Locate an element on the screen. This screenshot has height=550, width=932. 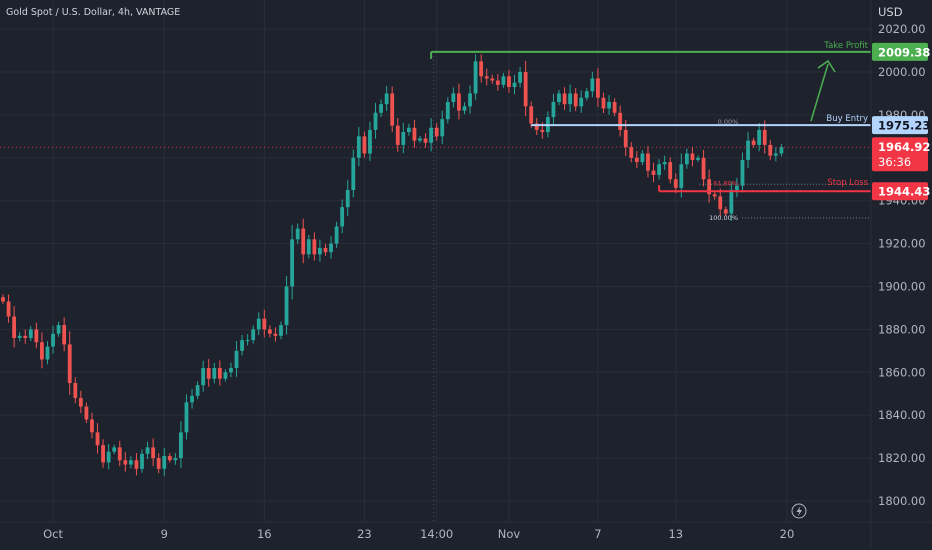
lightning-icon is located at coordinates (799, 511).